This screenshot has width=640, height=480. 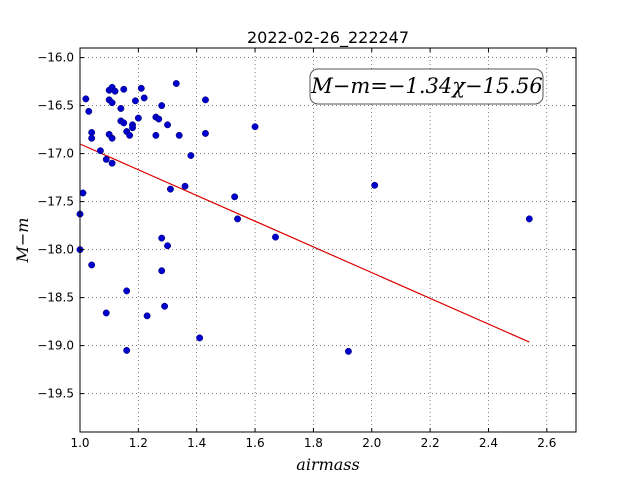 What do you see at coordinates (55, 106) in the screenshot?
I see `y-tick-label: −16.5` at bounding box center [55, 106].